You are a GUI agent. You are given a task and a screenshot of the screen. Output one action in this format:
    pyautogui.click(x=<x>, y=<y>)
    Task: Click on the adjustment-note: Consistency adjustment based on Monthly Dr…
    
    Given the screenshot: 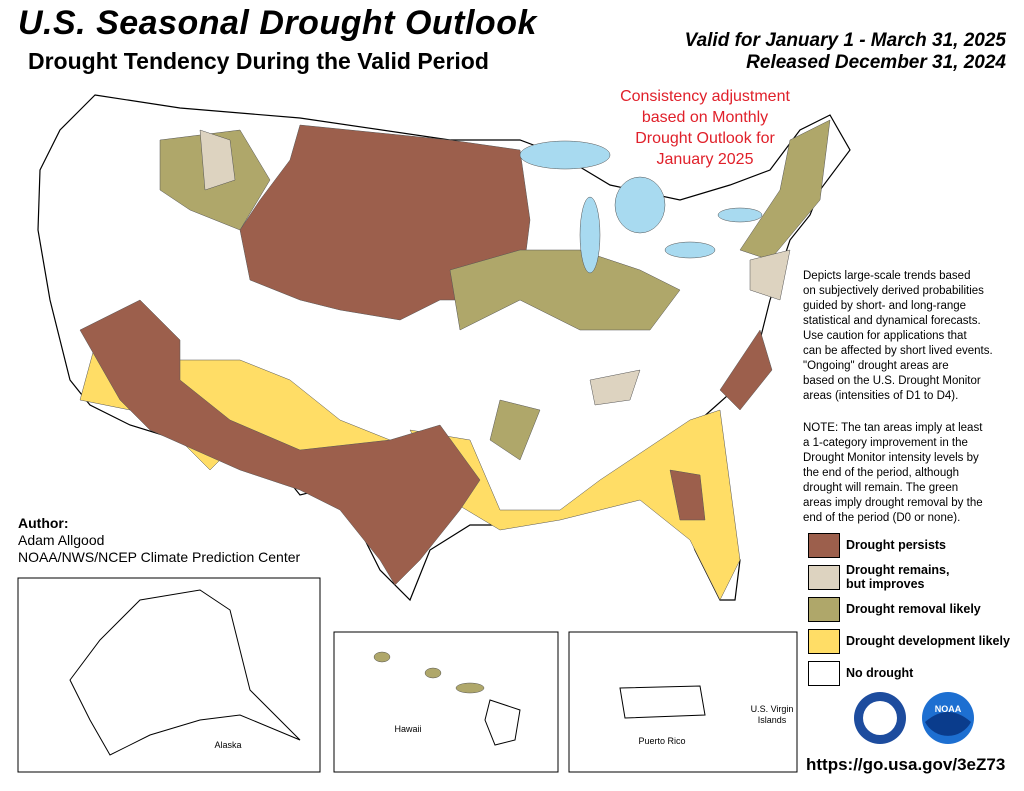 What is the action you would take?
    pyautogui.click(x=705, y=128)
    